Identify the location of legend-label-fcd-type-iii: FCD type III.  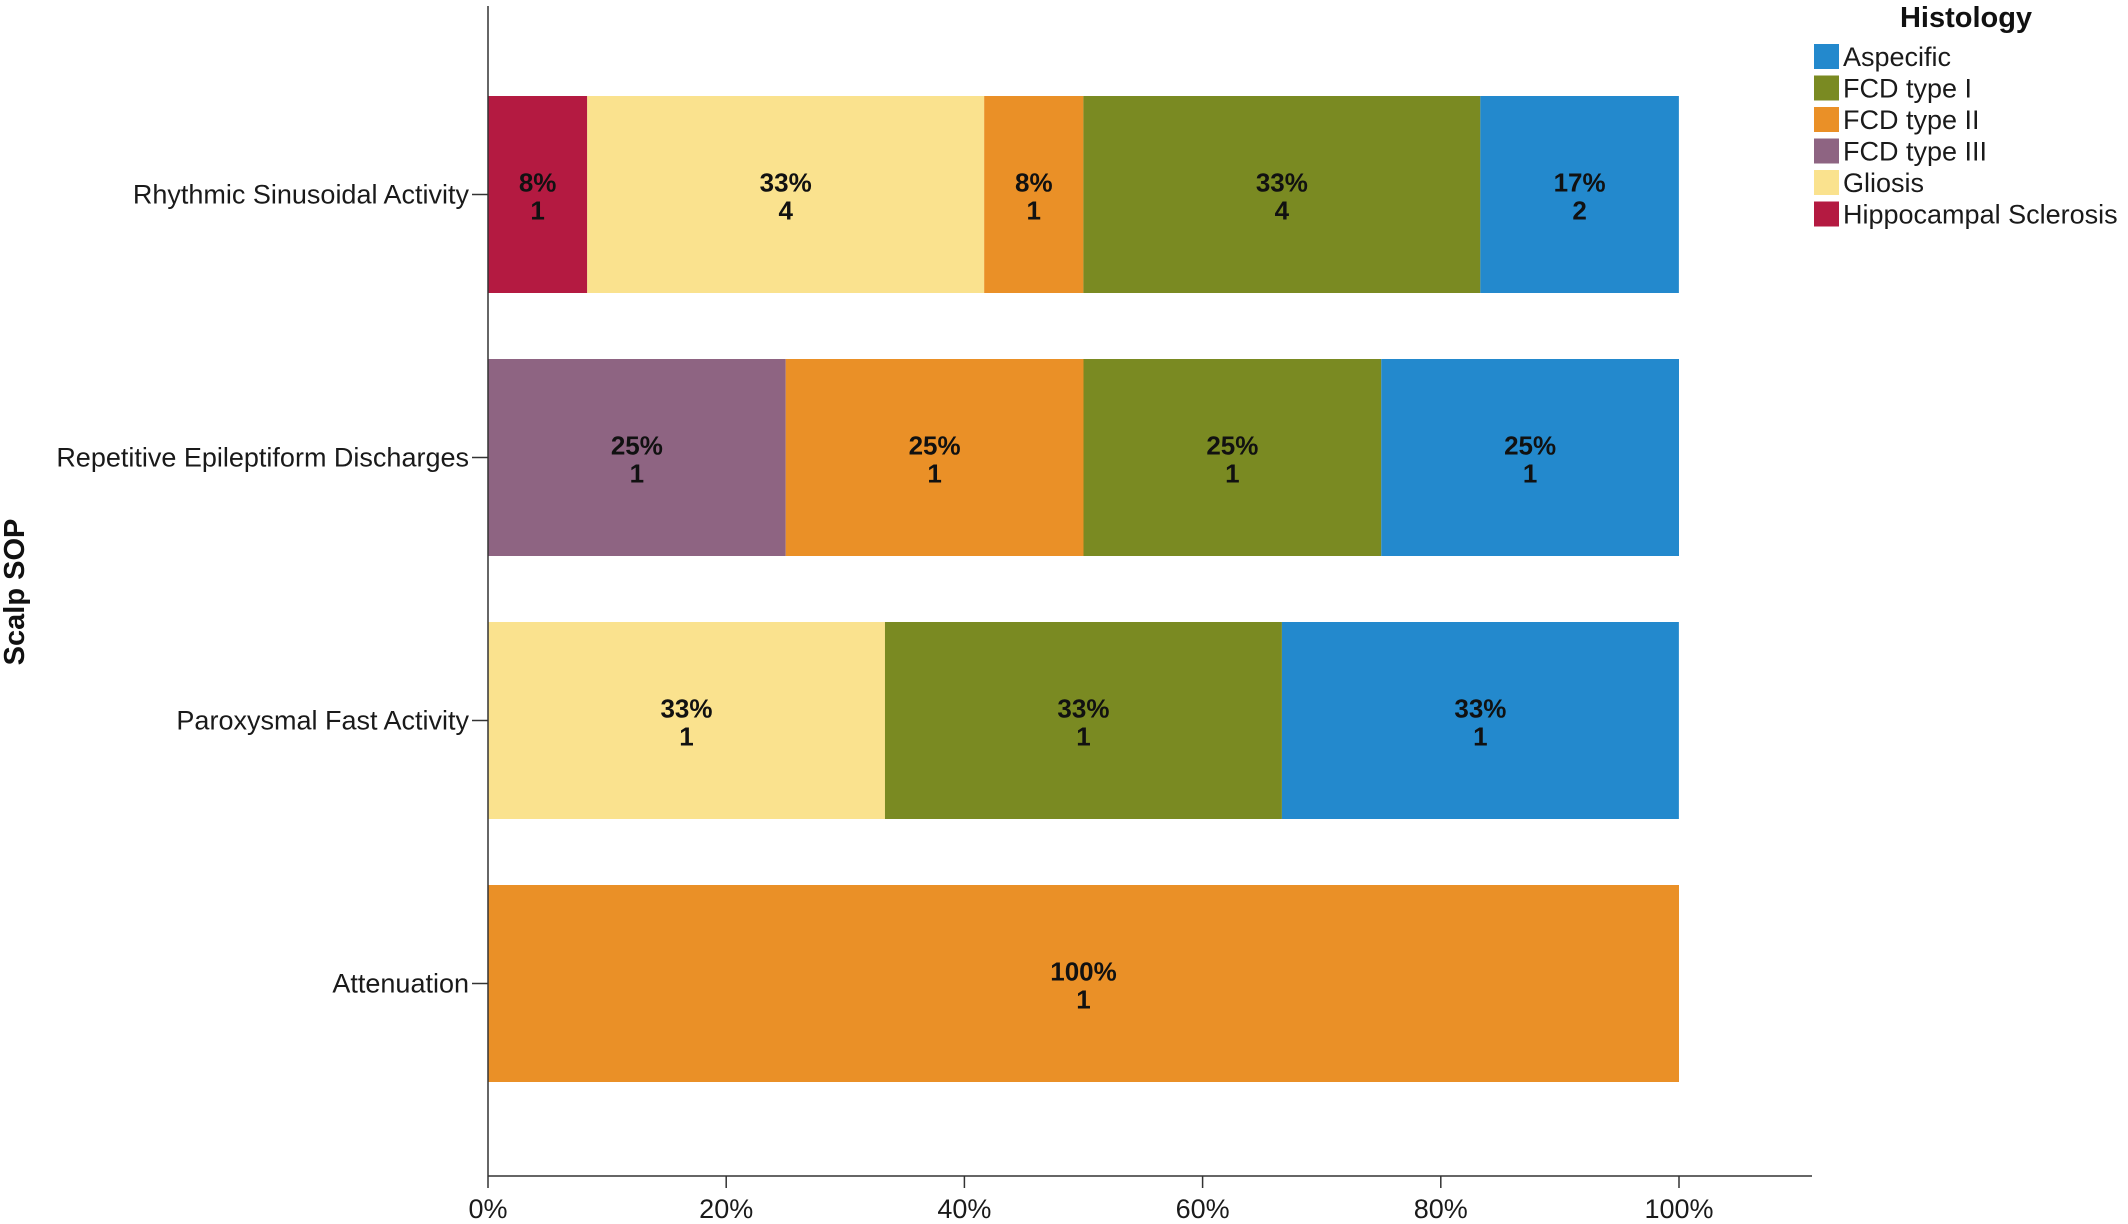
(1915, 152).